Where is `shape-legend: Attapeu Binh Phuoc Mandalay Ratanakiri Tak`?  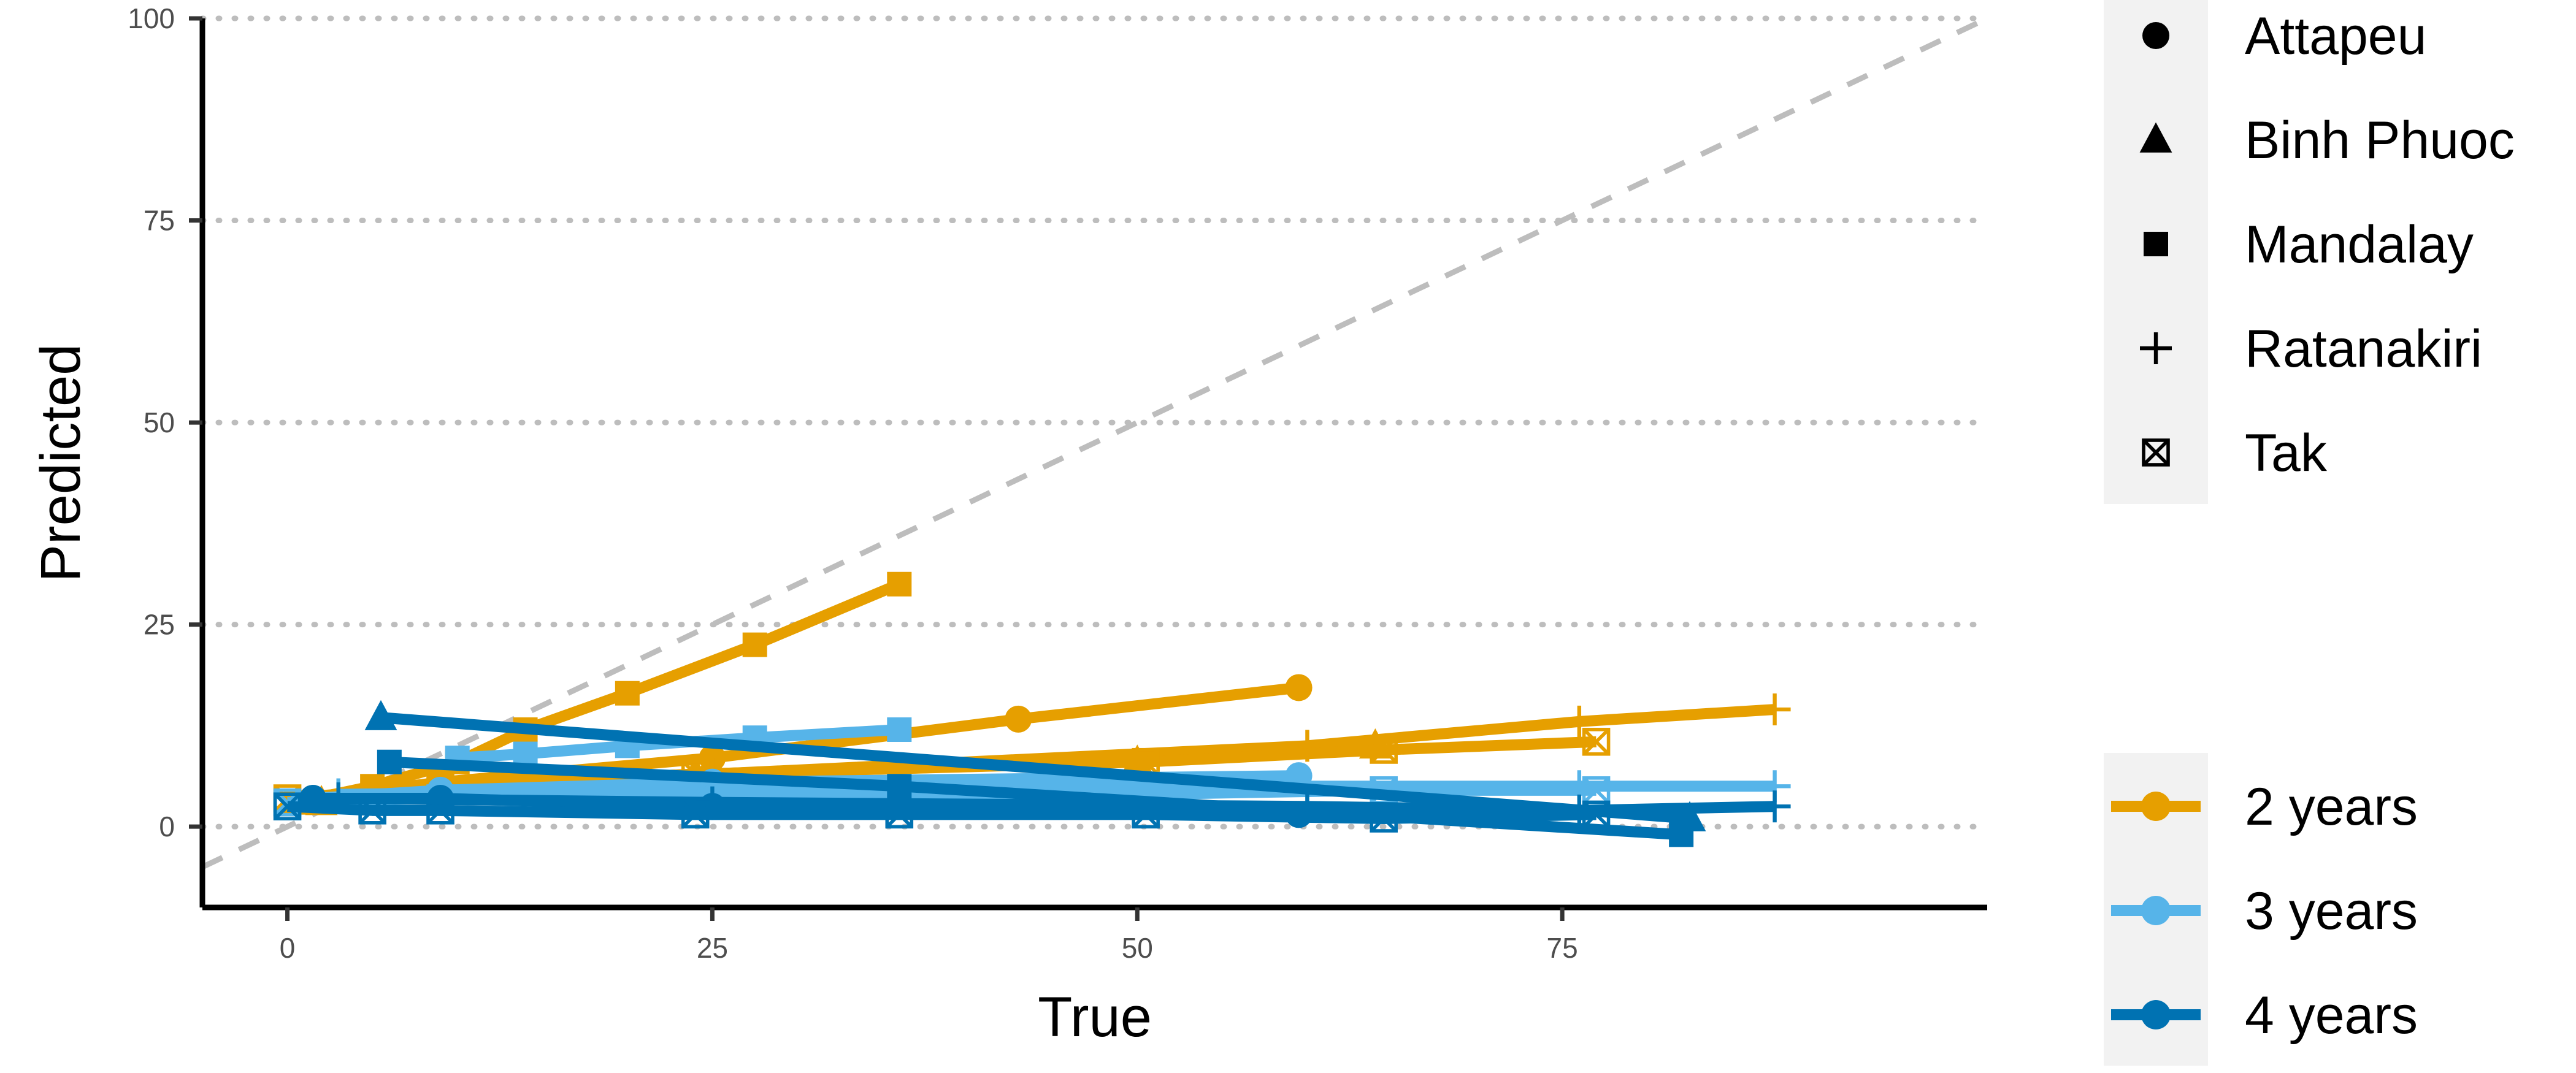 shape-legend: Attapeu Binh Phuoc Mandalay Ratanakiri Tak is located at coordinates (2309, 252).